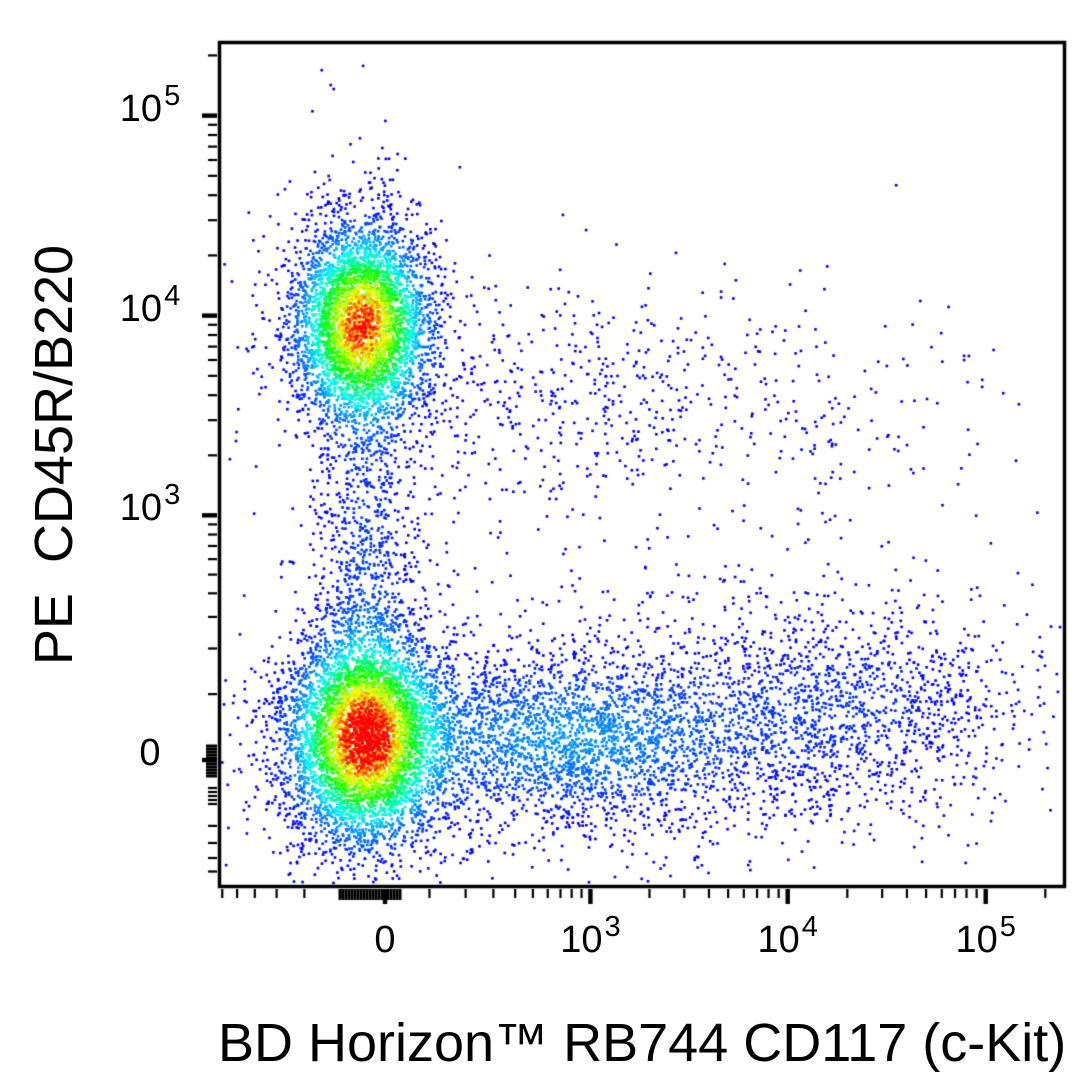 The image size is (1086, 1086). I want to click on x-tick-label: 104, so click(788, 936).